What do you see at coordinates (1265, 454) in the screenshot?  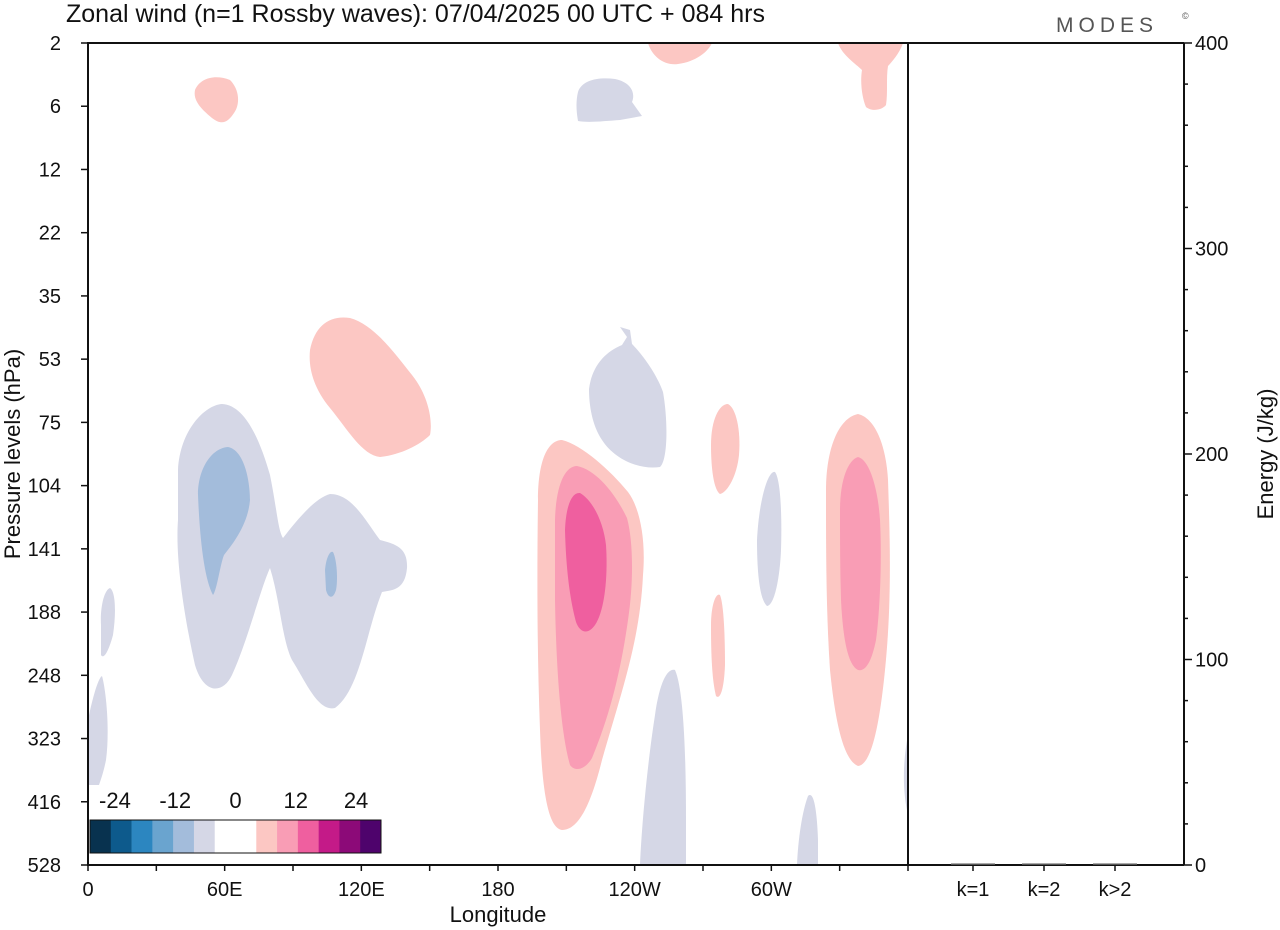 I see `energy-axis-label: Energy (J/kg)` at bounding box center [1265, 454].